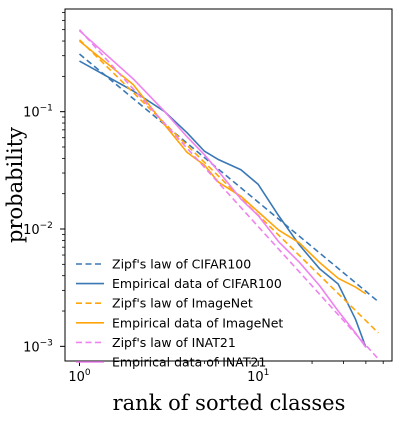 The image size is (403, 423). I want to click on y-axis-label: probability, so click(15, 185).